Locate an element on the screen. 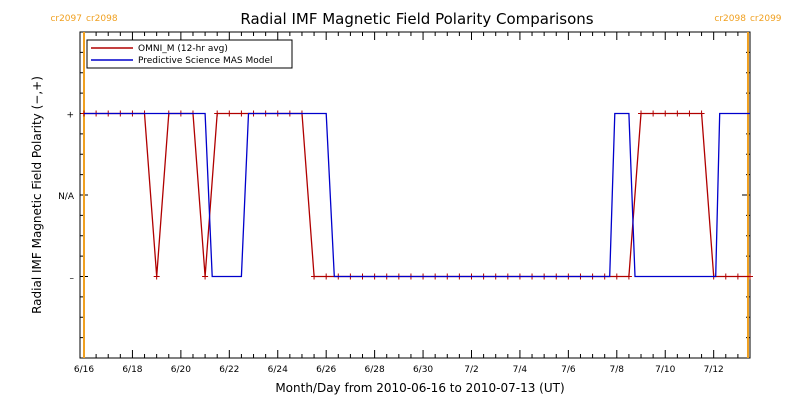  x-tick-label: 6/26 is located at coordinates (326, 370).